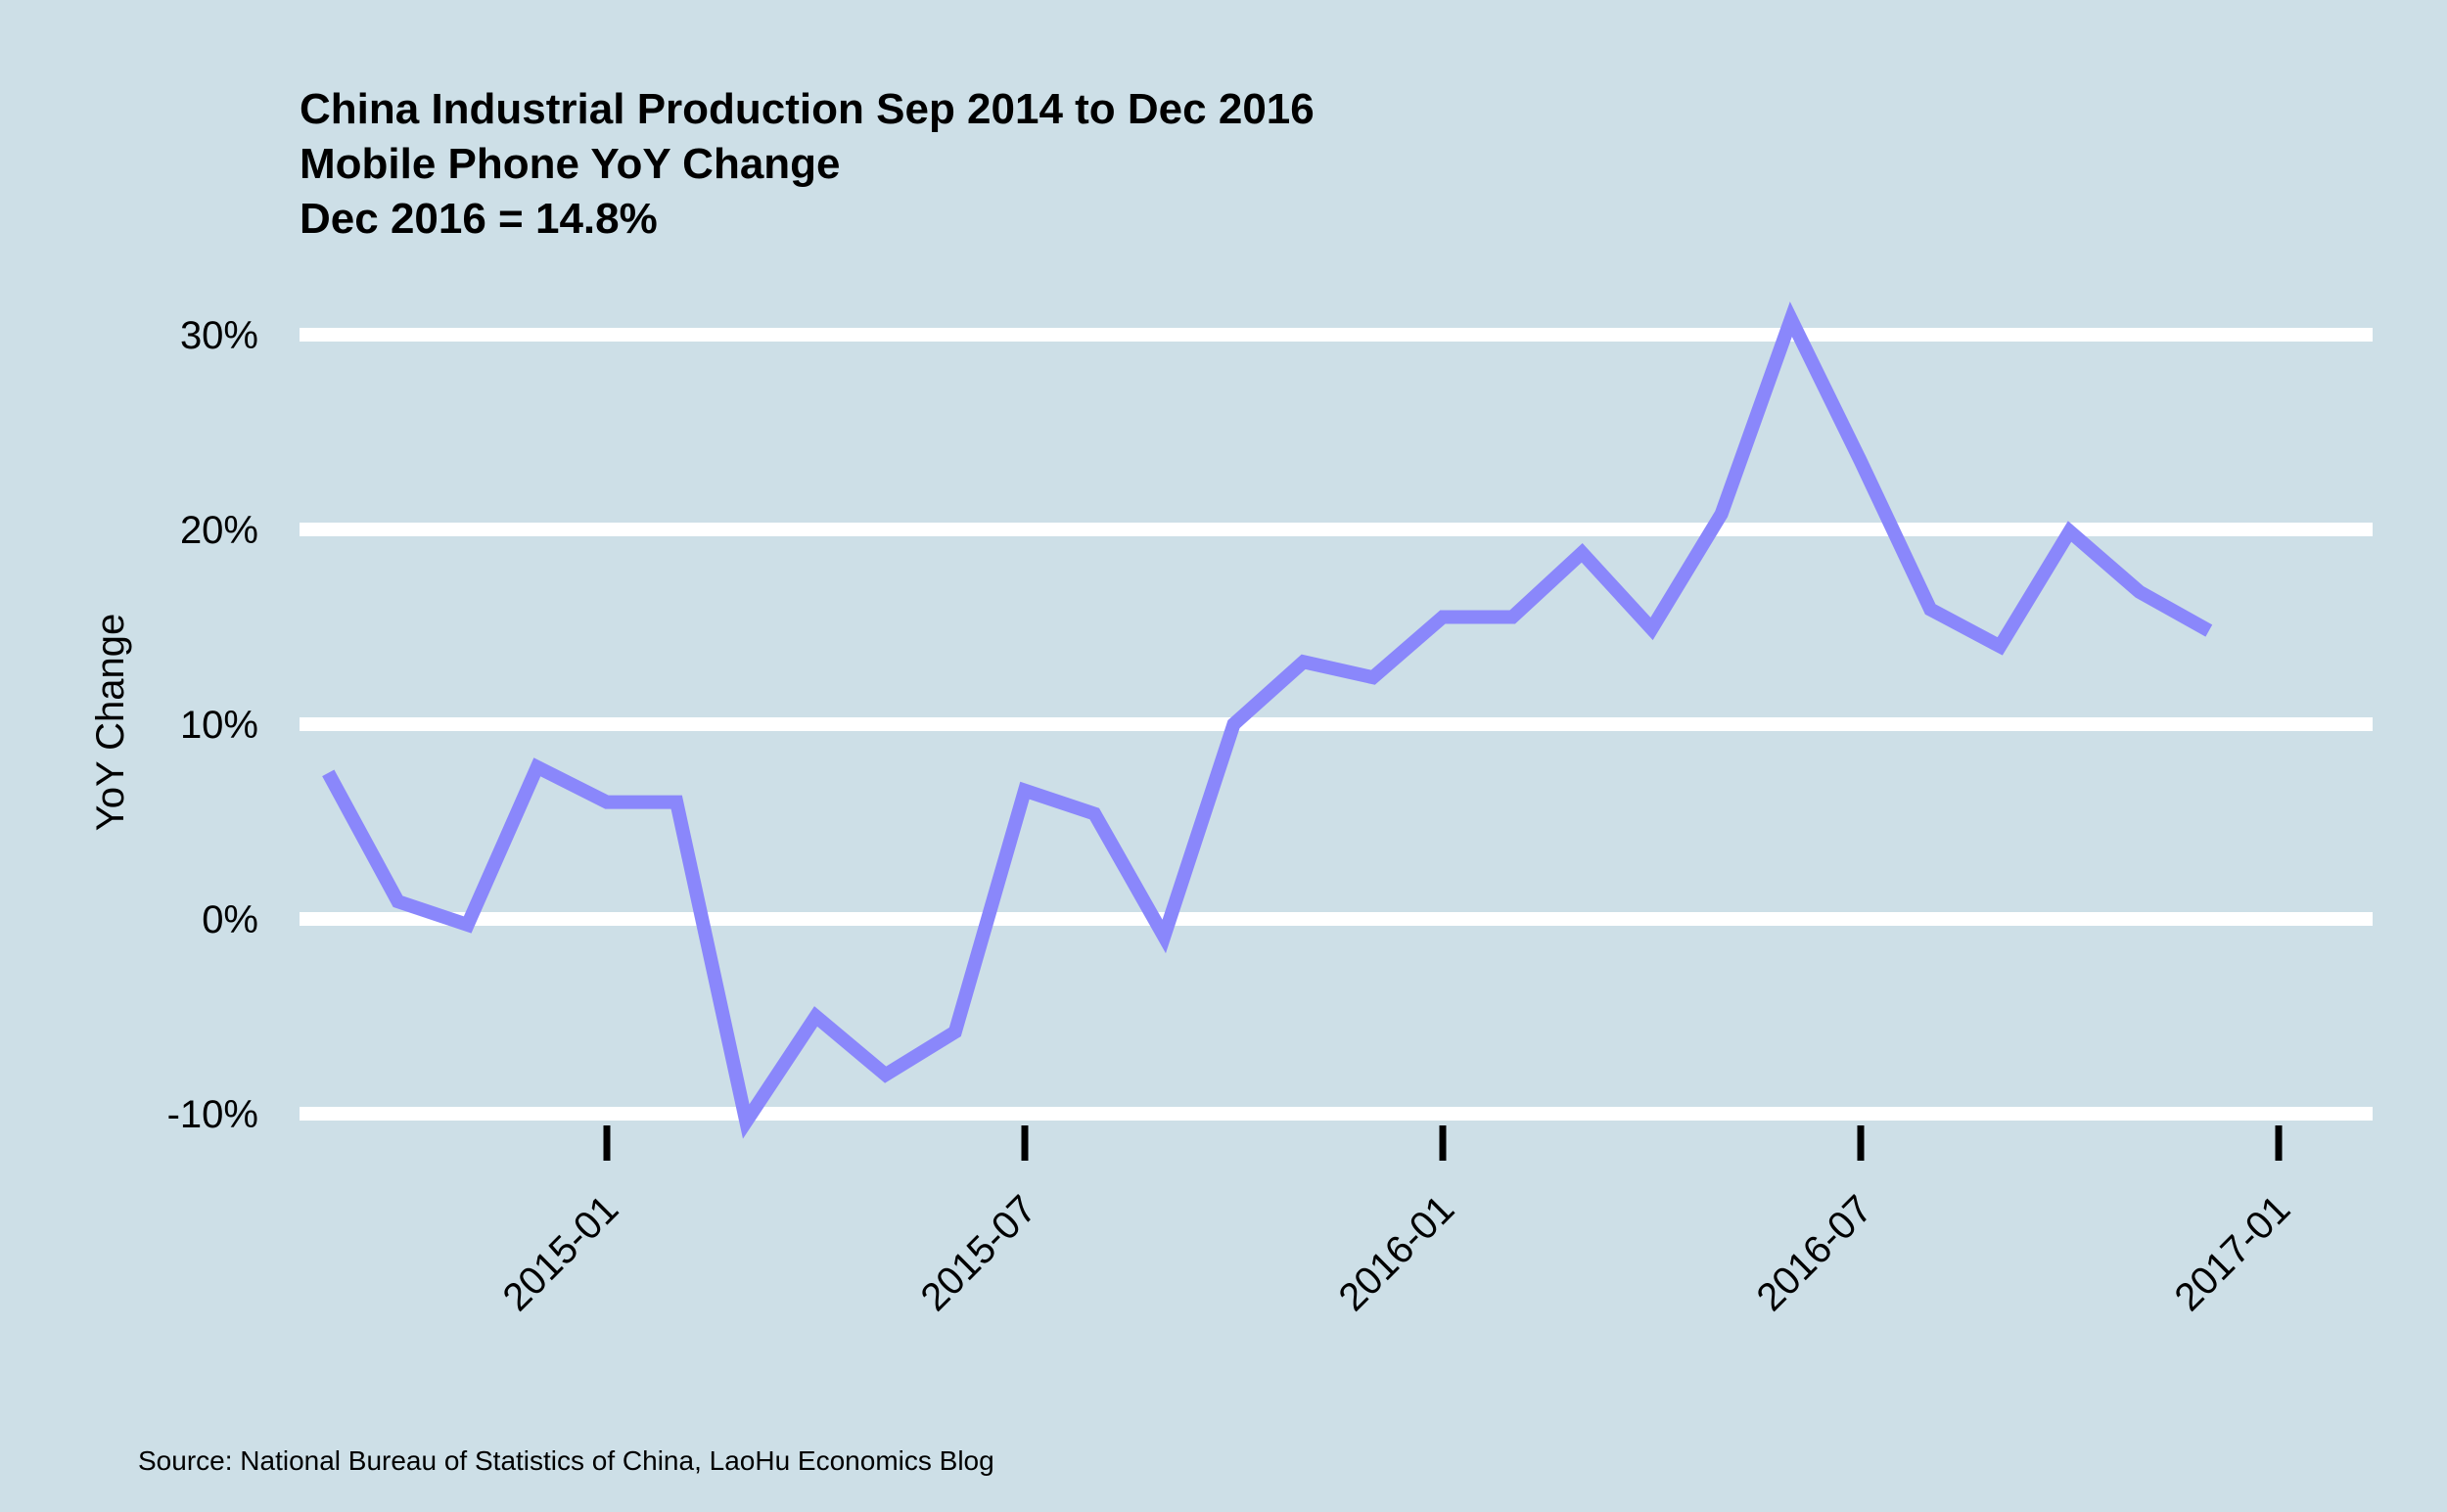 Image resolution: width=2447 pixels, height=1512 pixels. Describe the element at coordinates (2232, 1253) in the screenshot. I see `x-tick-label: 2017-01` at that location.